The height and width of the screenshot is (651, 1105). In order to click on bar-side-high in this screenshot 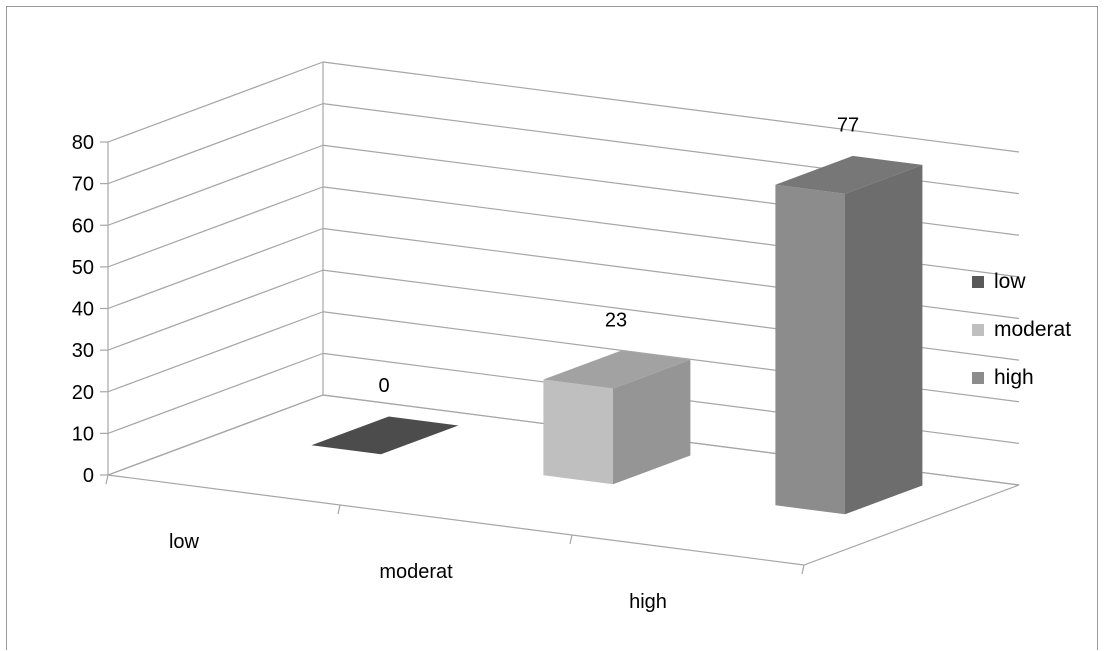, I will do `click(884, 339)`.